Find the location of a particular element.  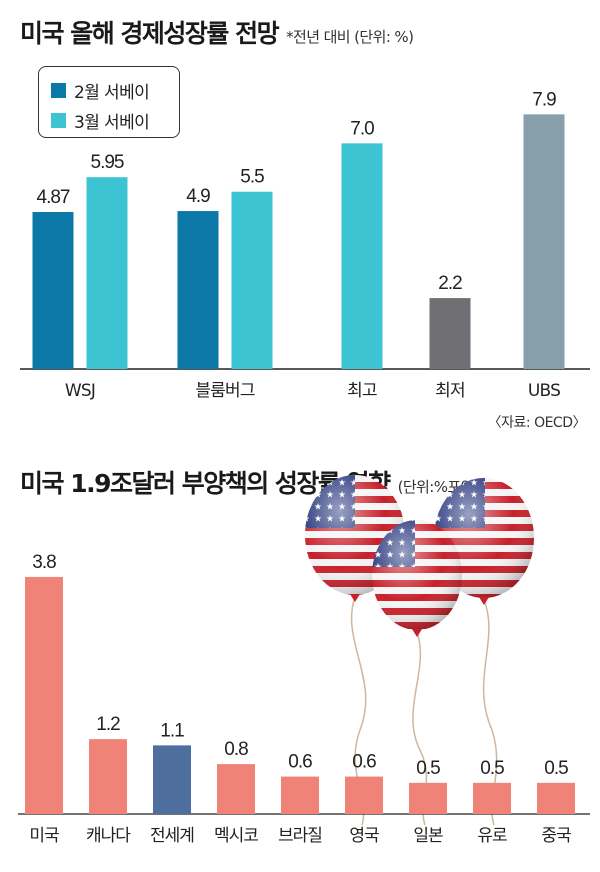

data-label: 5.95 is located at coordinates (107, 162).